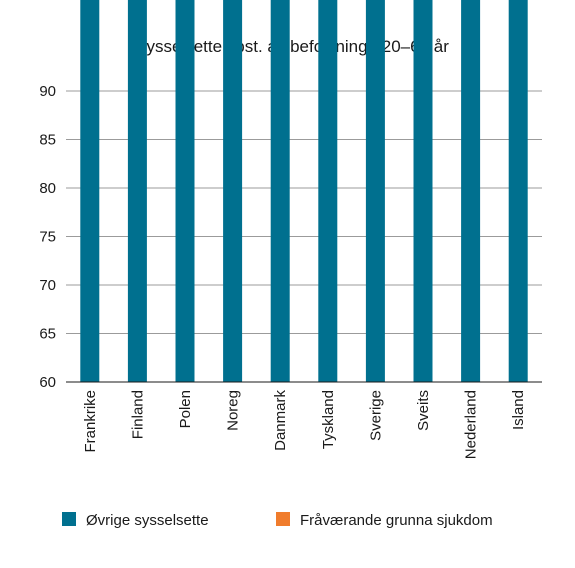 This screenshot has width=575, height=568. Describe the element at coordinates (396, 520) in the screenshot. I see `legend-label: Fråværande grunna sjukdom` at that location.